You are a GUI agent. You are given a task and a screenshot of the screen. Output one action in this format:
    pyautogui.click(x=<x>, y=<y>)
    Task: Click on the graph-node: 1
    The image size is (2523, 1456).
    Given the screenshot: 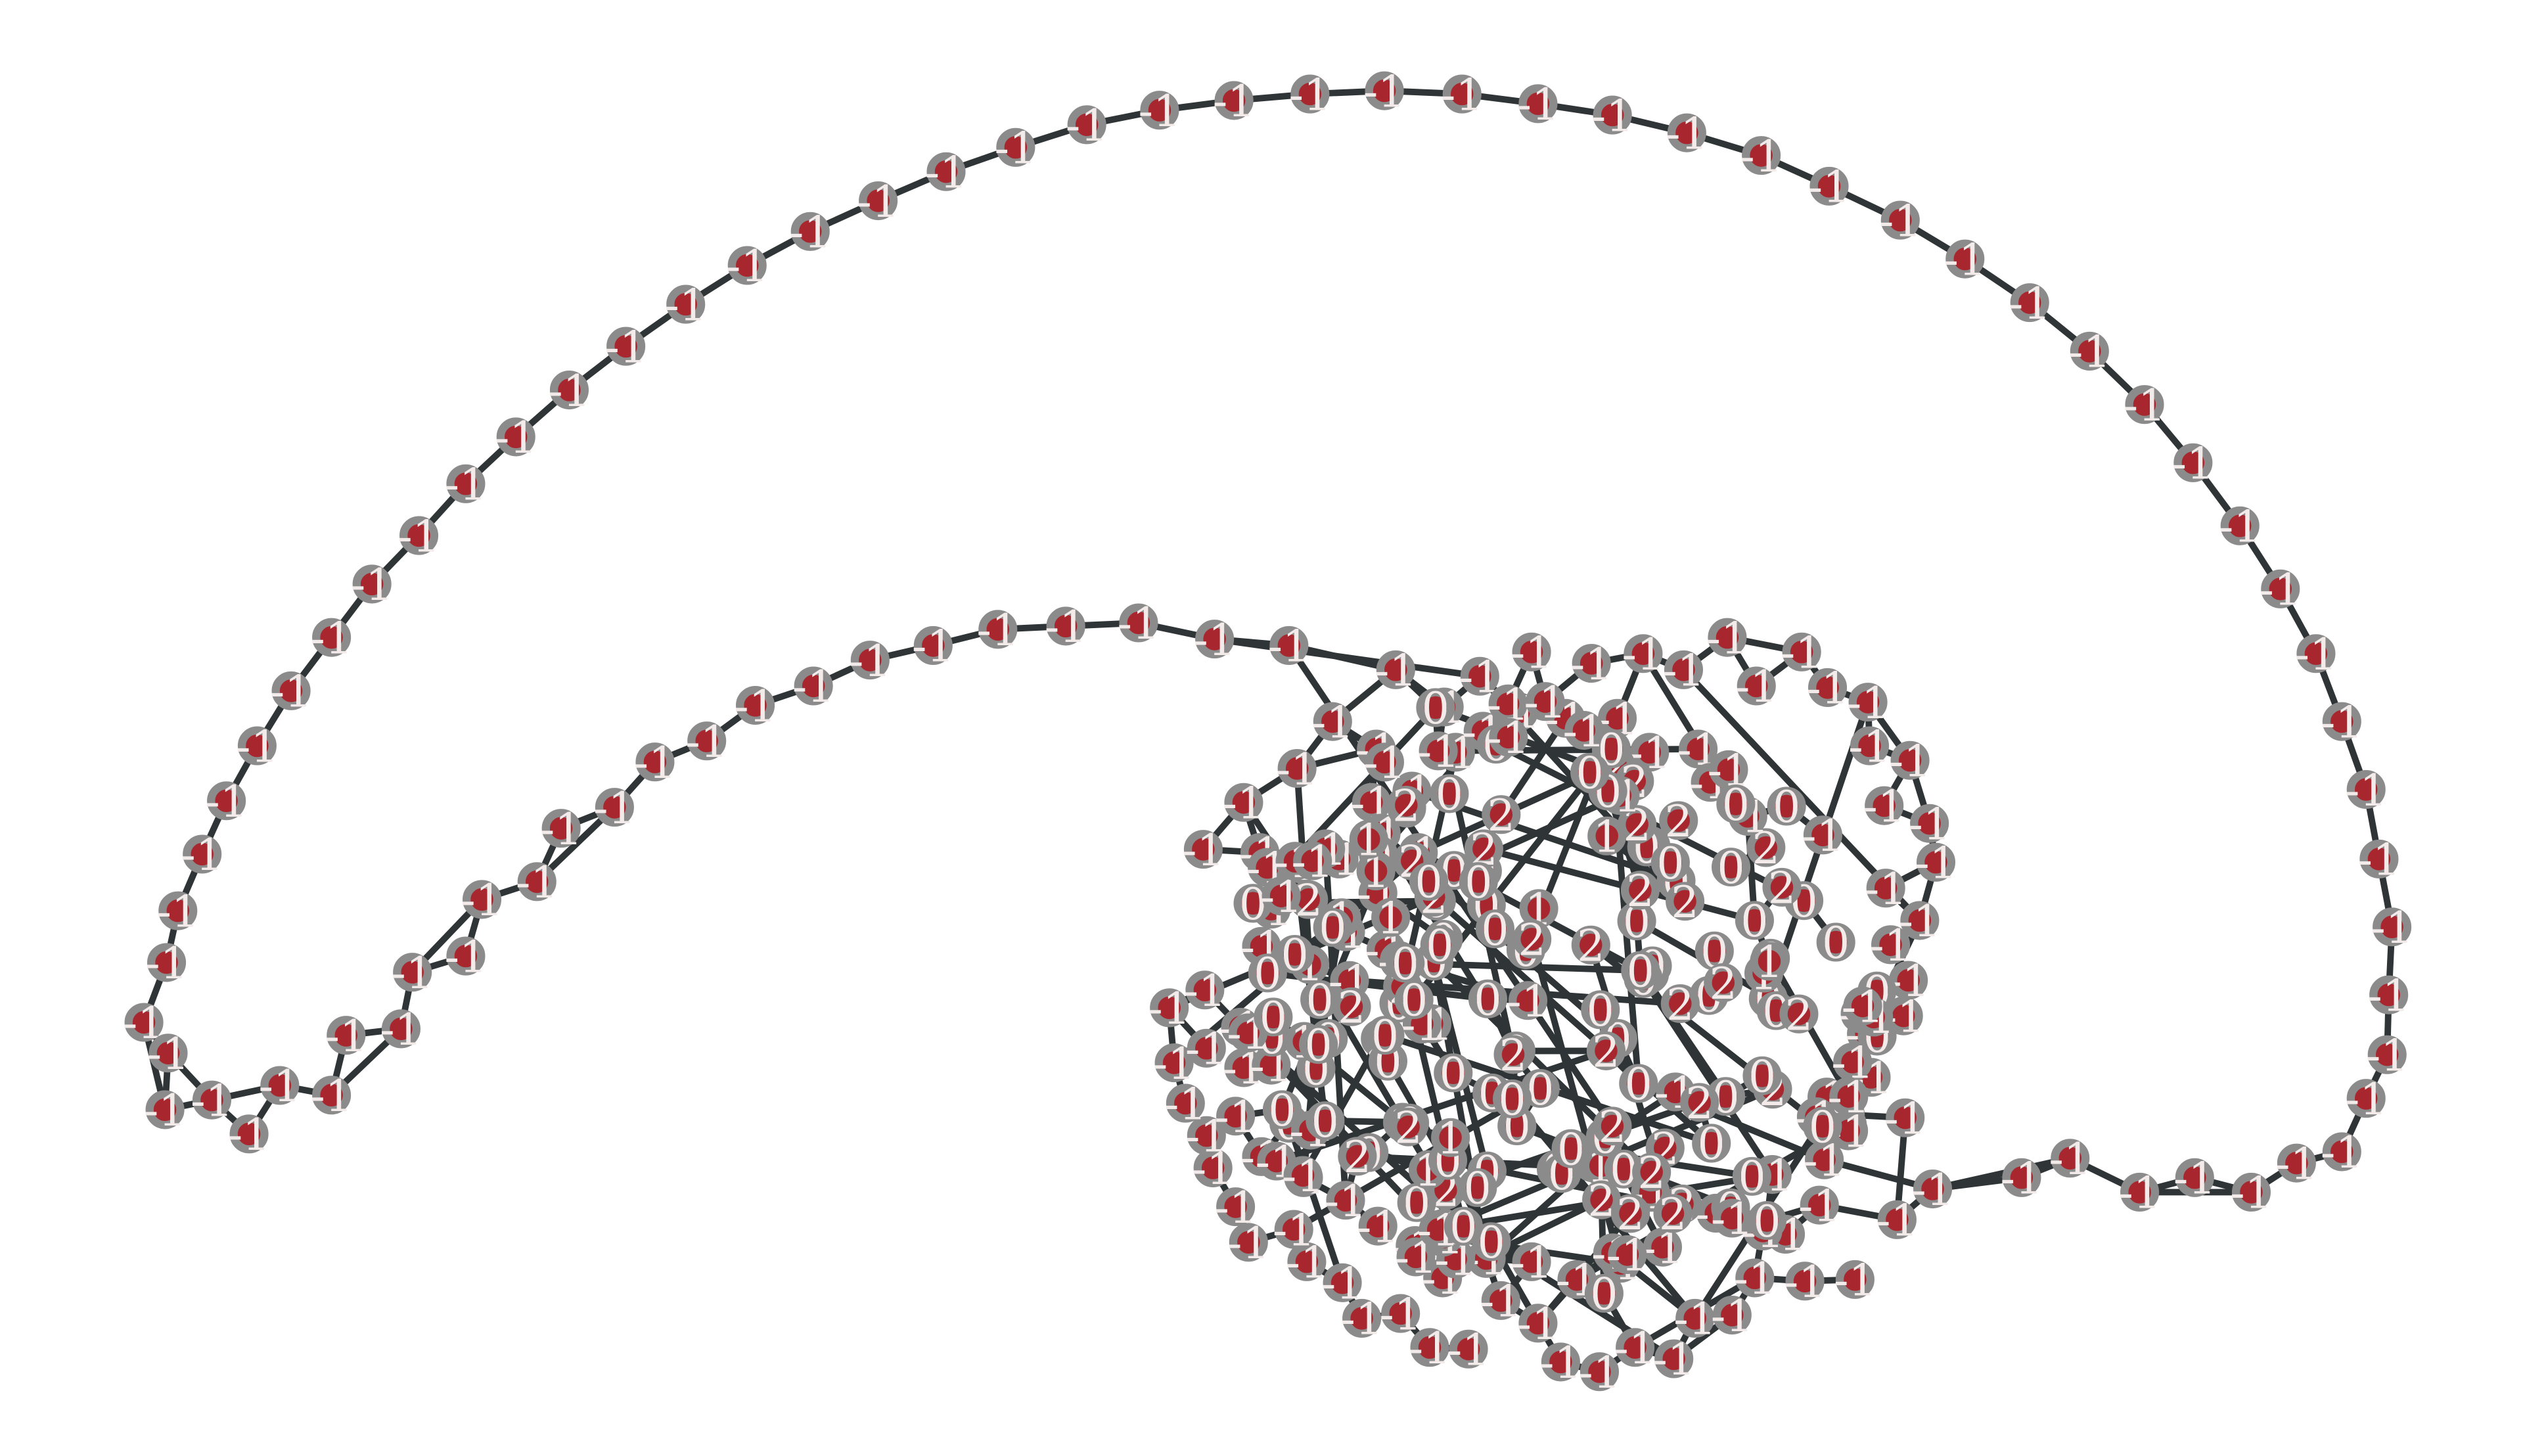 What is the action you would take?
    pyautogui.click(x=1368, y=840)
    